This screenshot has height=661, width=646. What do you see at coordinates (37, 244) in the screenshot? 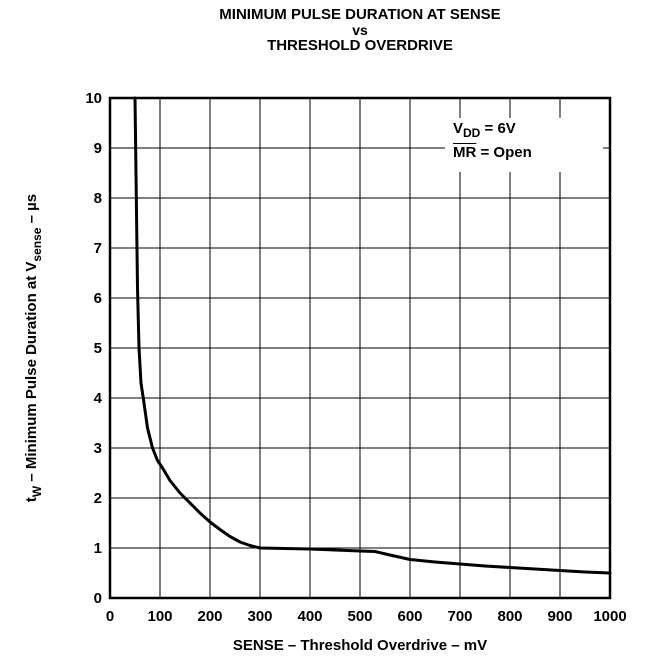
I see `y-axis-label-v-sub: sense` at bounding box center [37, 244].